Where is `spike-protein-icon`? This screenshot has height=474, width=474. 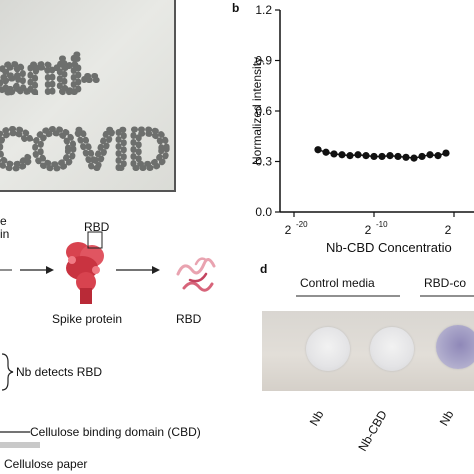
spike-protein-icon is located at coordinates (85, 273).